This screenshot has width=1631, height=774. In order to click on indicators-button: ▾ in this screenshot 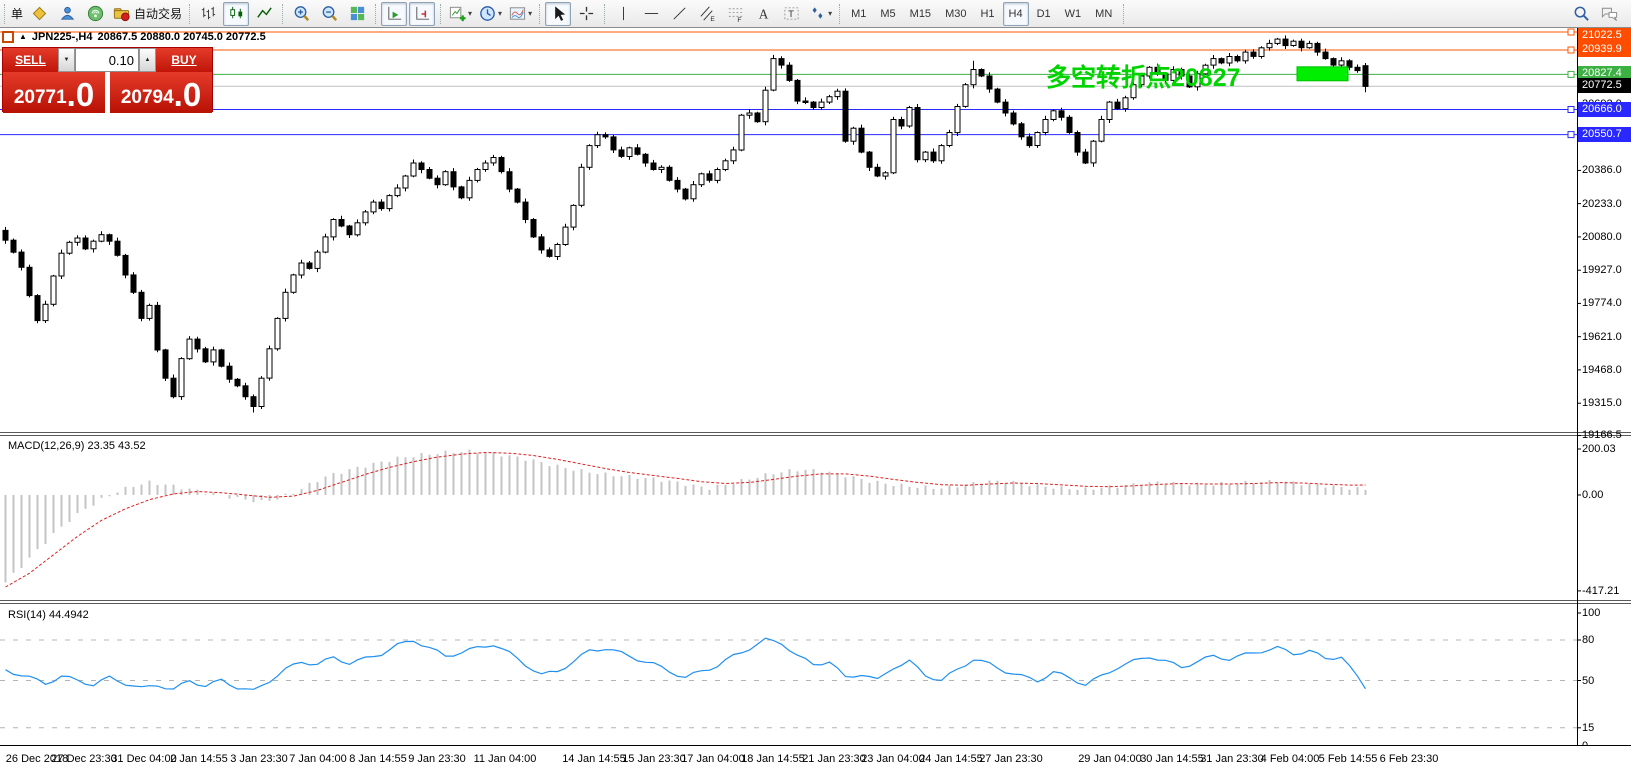, I will do `click(460, 14)`.